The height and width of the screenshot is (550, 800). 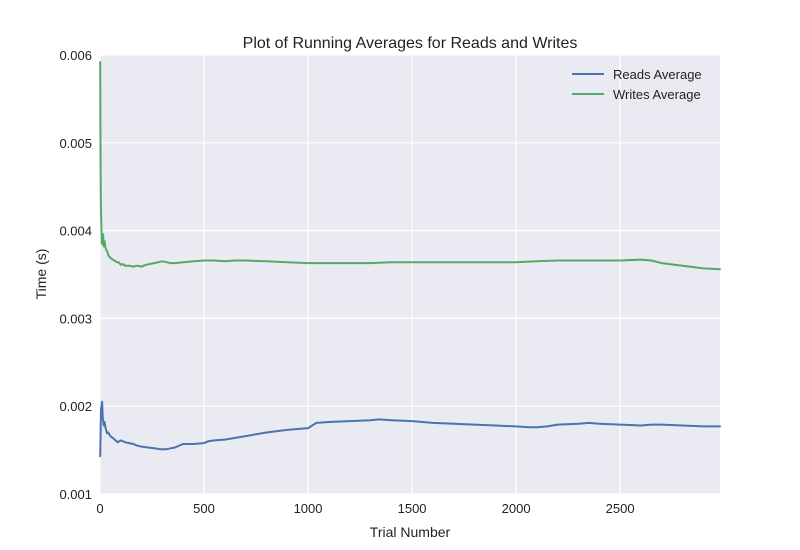 I want to click on legend: Reads Average Writes Average, so click(x=637, y=84).